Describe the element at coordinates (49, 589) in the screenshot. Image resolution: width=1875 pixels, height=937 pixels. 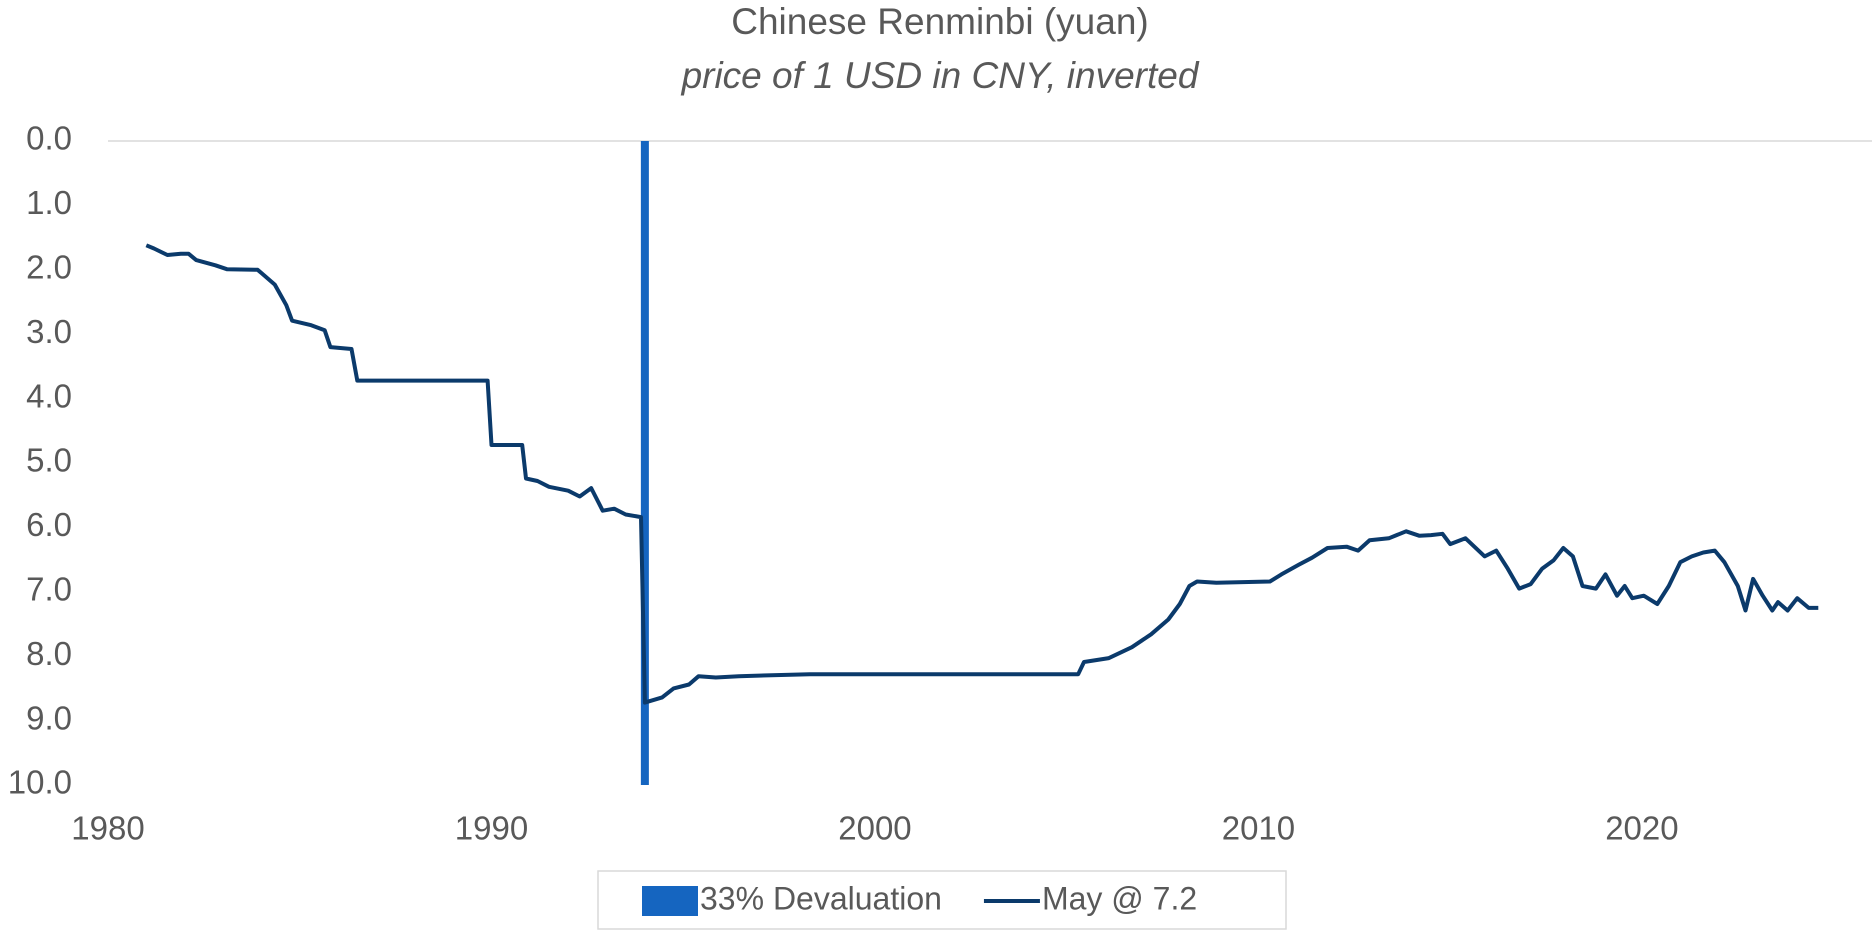
I see `y-tick-label: 7.0` at that location.